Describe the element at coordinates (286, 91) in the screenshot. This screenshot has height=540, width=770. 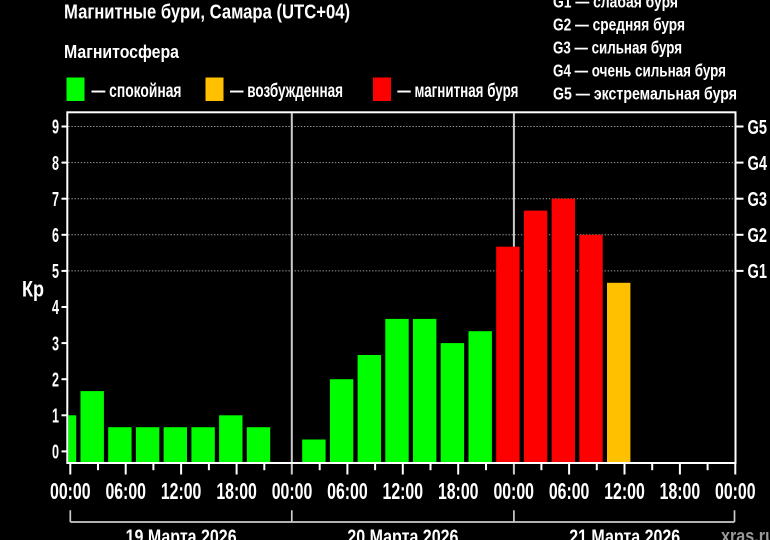
I see `svg-text: — возбужденная` at that location.